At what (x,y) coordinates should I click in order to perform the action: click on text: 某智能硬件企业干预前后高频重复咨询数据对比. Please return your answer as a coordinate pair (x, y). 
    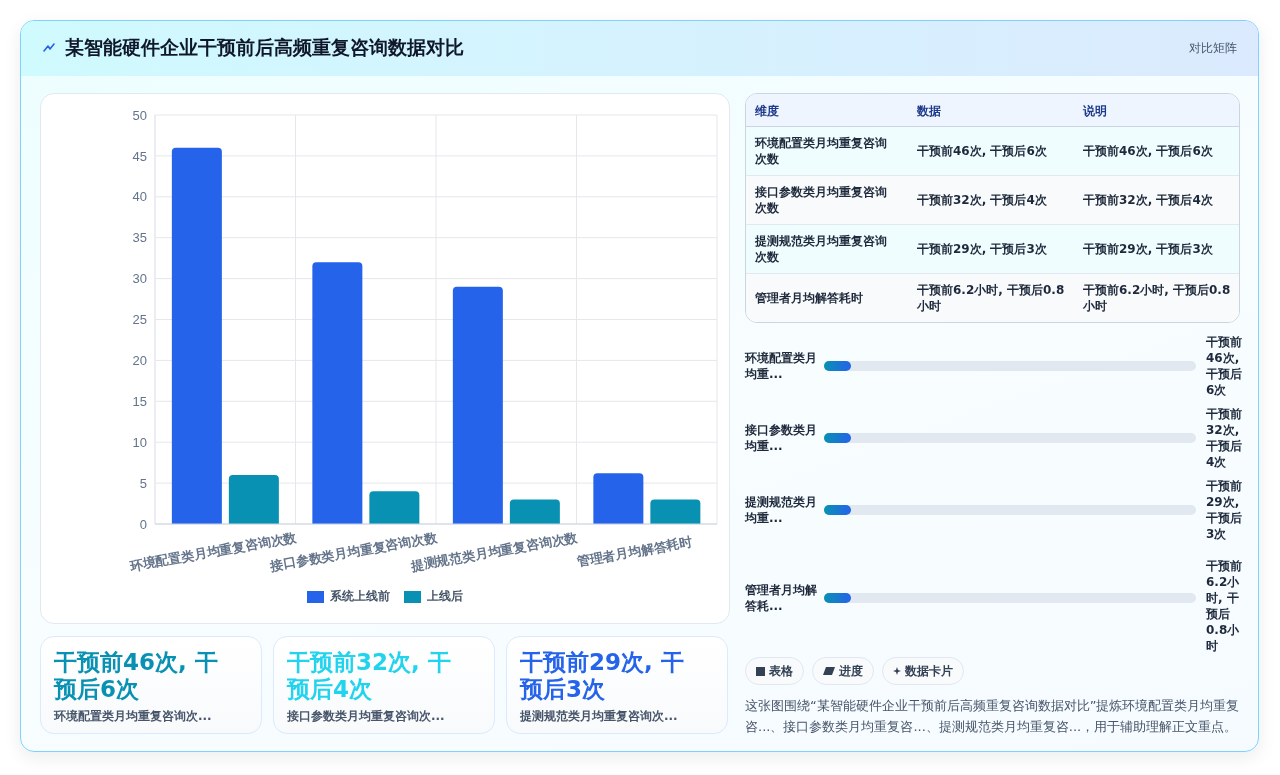
    Looking at the image, I should click on (264, 47).